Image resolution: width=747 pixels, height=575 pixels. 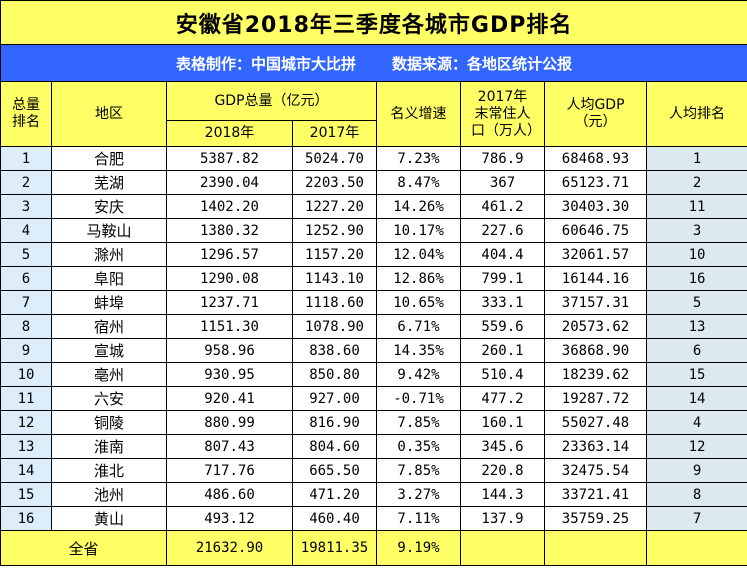 What do you see at coordinates (229, 182) in the screenshot?
I see `cell-gdp-2018: 2390.04` at bounding box center [229, 182].